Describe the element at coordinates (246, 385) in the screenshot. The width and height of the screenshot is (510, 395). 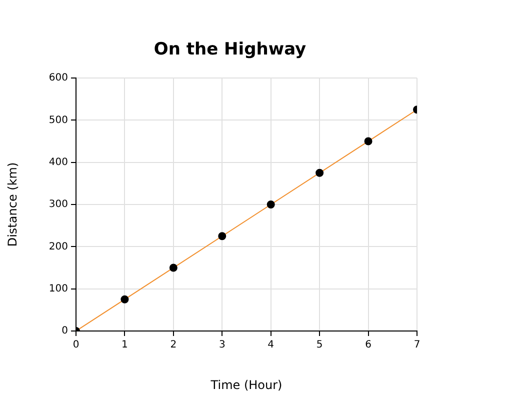
I see `x-axis-title: Time (Hour)` at that location.